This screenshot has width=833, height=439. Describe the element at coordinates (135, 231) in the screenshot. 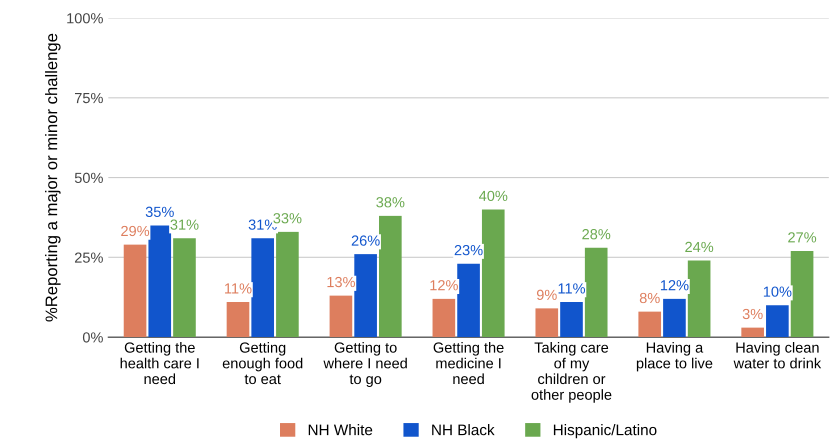

I see `data-label: 29%` at that location.